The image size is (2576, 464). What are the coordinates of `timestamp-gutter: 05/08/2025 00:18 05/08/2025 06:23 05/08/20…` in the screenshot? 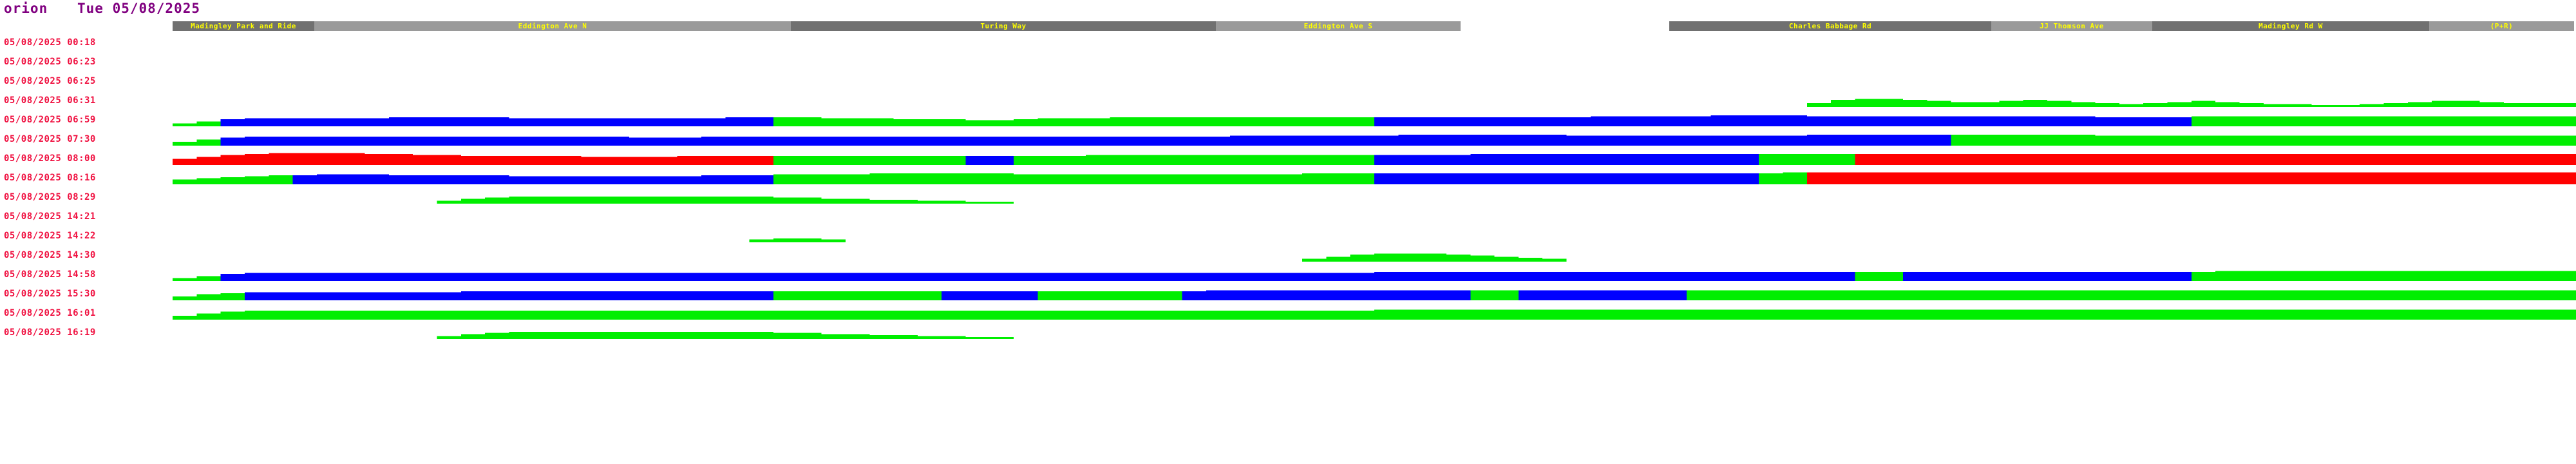 It's located at (87, 248).